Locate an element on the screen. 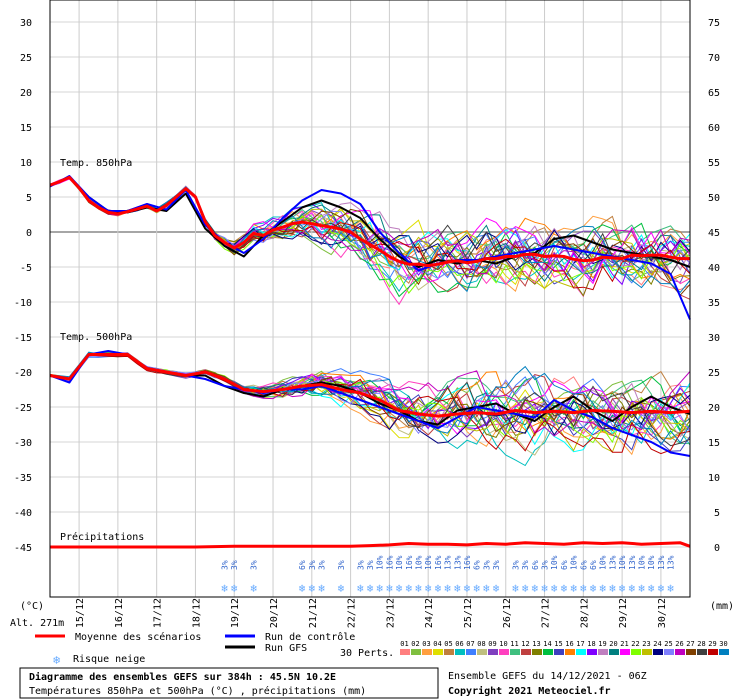 The image size is (740, 700). panel-label-t850: Temp. 850hPa is located at coordinates (96, 163).